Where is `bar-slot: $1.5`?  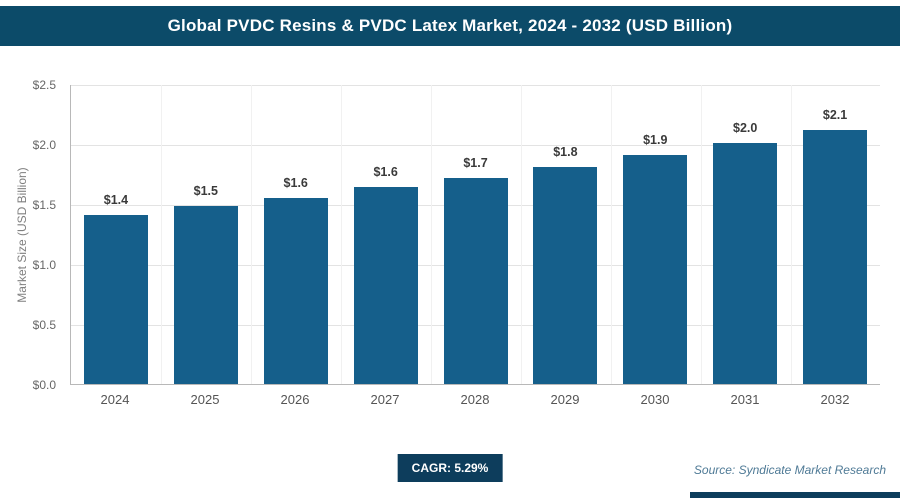
bar-slot: $1.5 is located at coordinates (206, 234).